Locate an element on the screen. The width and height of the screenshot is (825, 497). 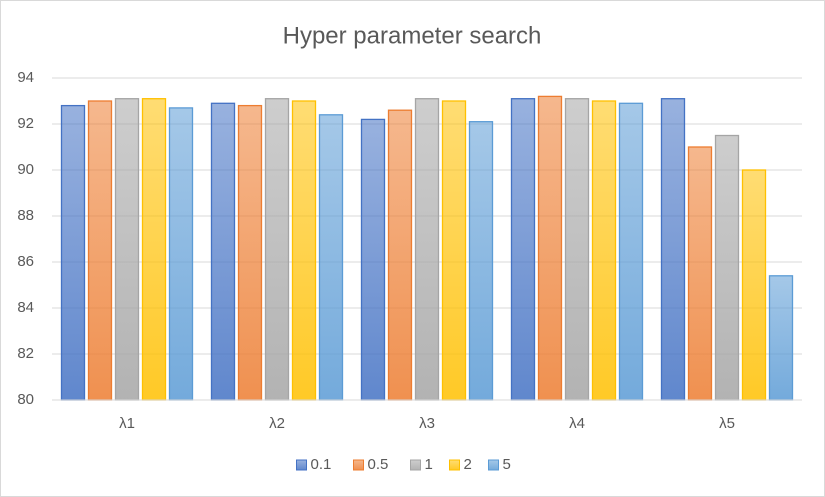
y-tick-label: 80 is located at coordinates (25, 399).